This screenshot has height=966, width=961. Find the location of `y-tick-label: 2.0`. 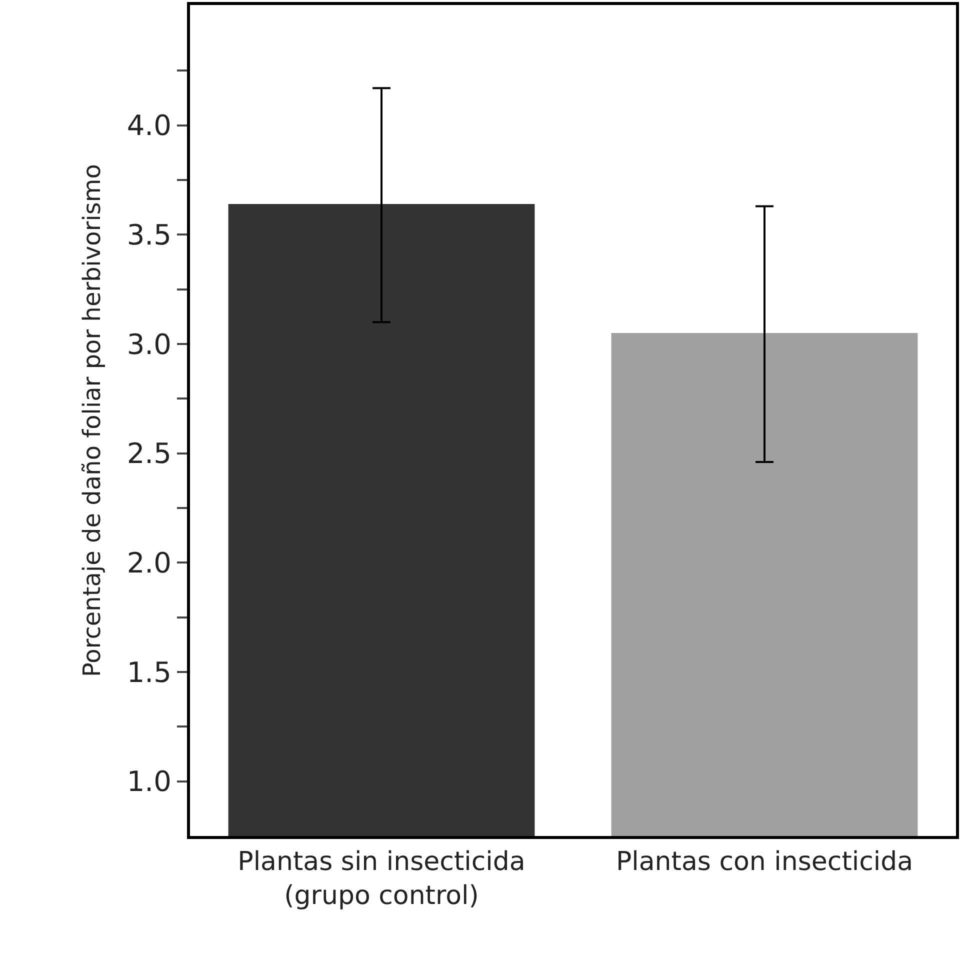

y-tick-label: 2.0 is located at coordinates (149, 563).